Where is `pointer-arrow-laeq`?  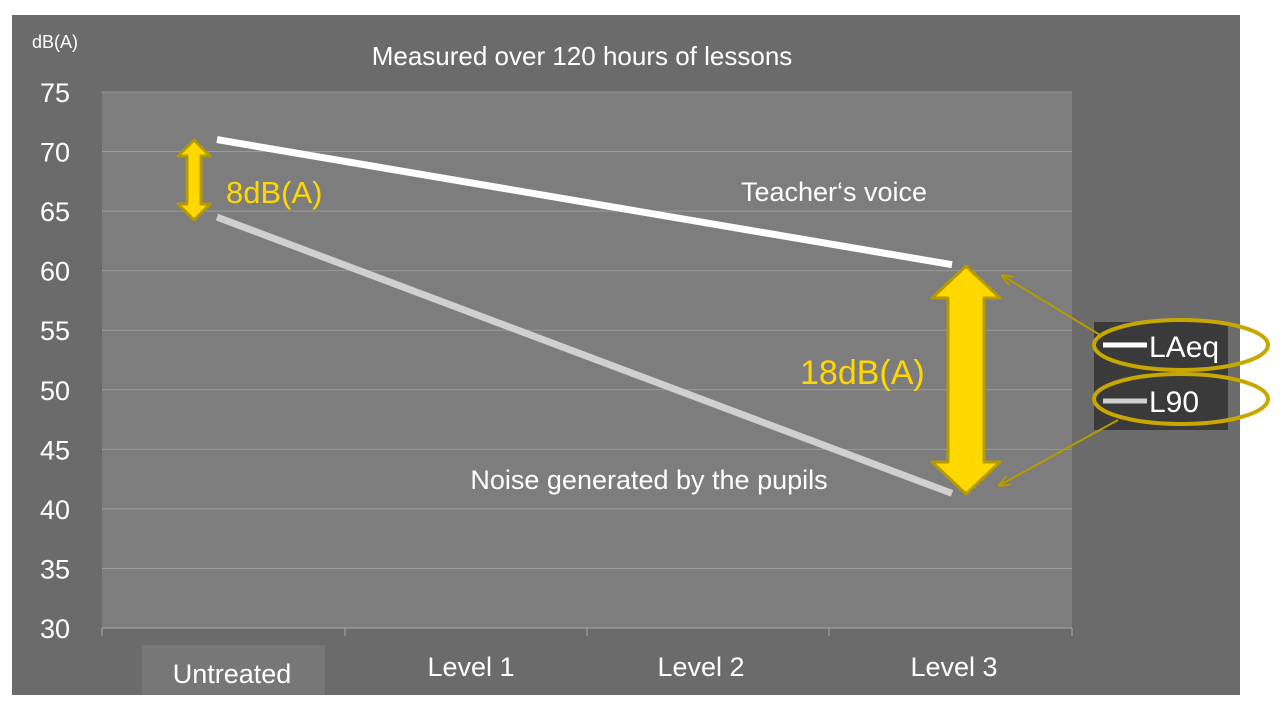 pointer-arrow-laeq is located at coordinates (1052, 306).